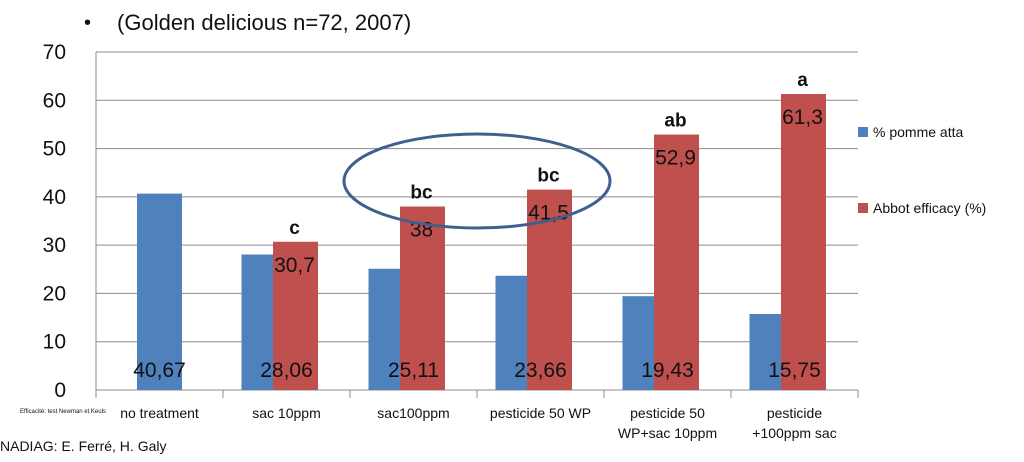 The width and height of the screenshot is (1024, 462). I want to click on data-label-abbot-efficacy: 61,3, so click(802, 117).